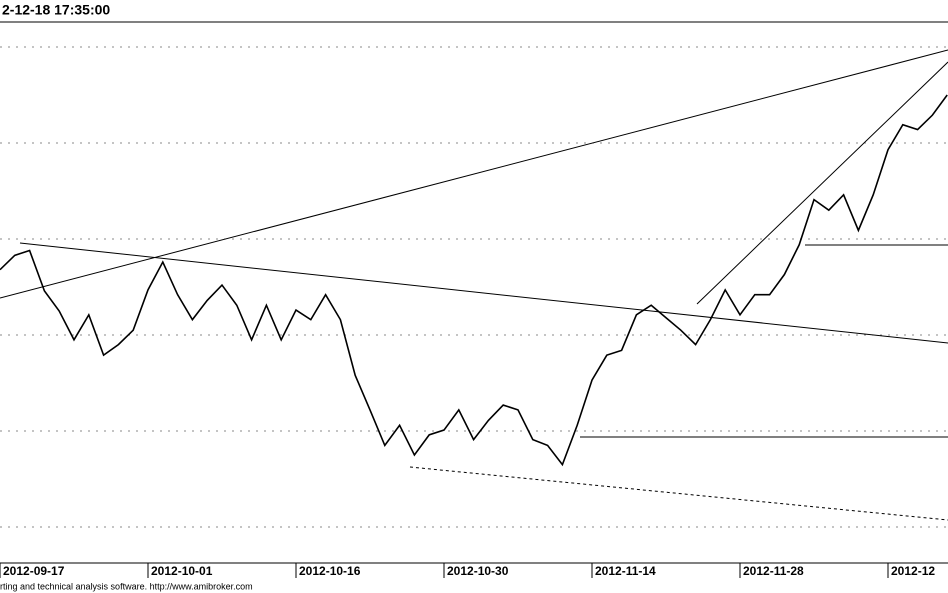  I want to click on x-tick-label: 2012-12, so click(913, 571).